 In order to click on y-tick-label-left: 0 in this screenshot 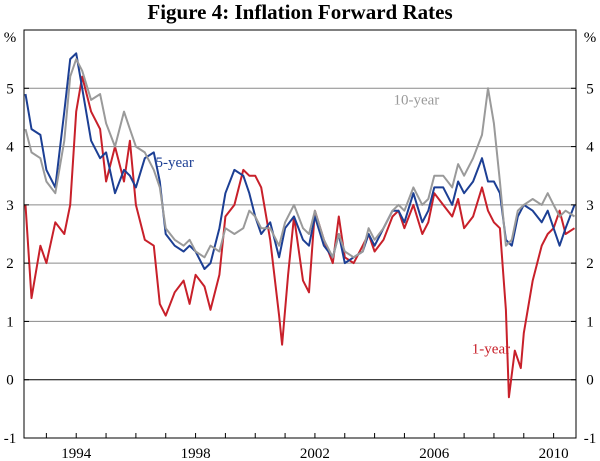, I will do `click(10, 381)`.